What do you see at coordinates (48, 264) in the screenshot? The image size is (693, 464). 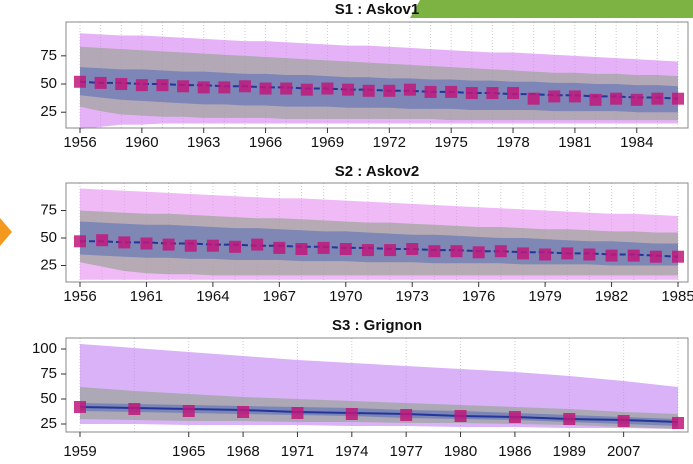 I see `y-tick-label: 25` at bounding box center [48, 264].